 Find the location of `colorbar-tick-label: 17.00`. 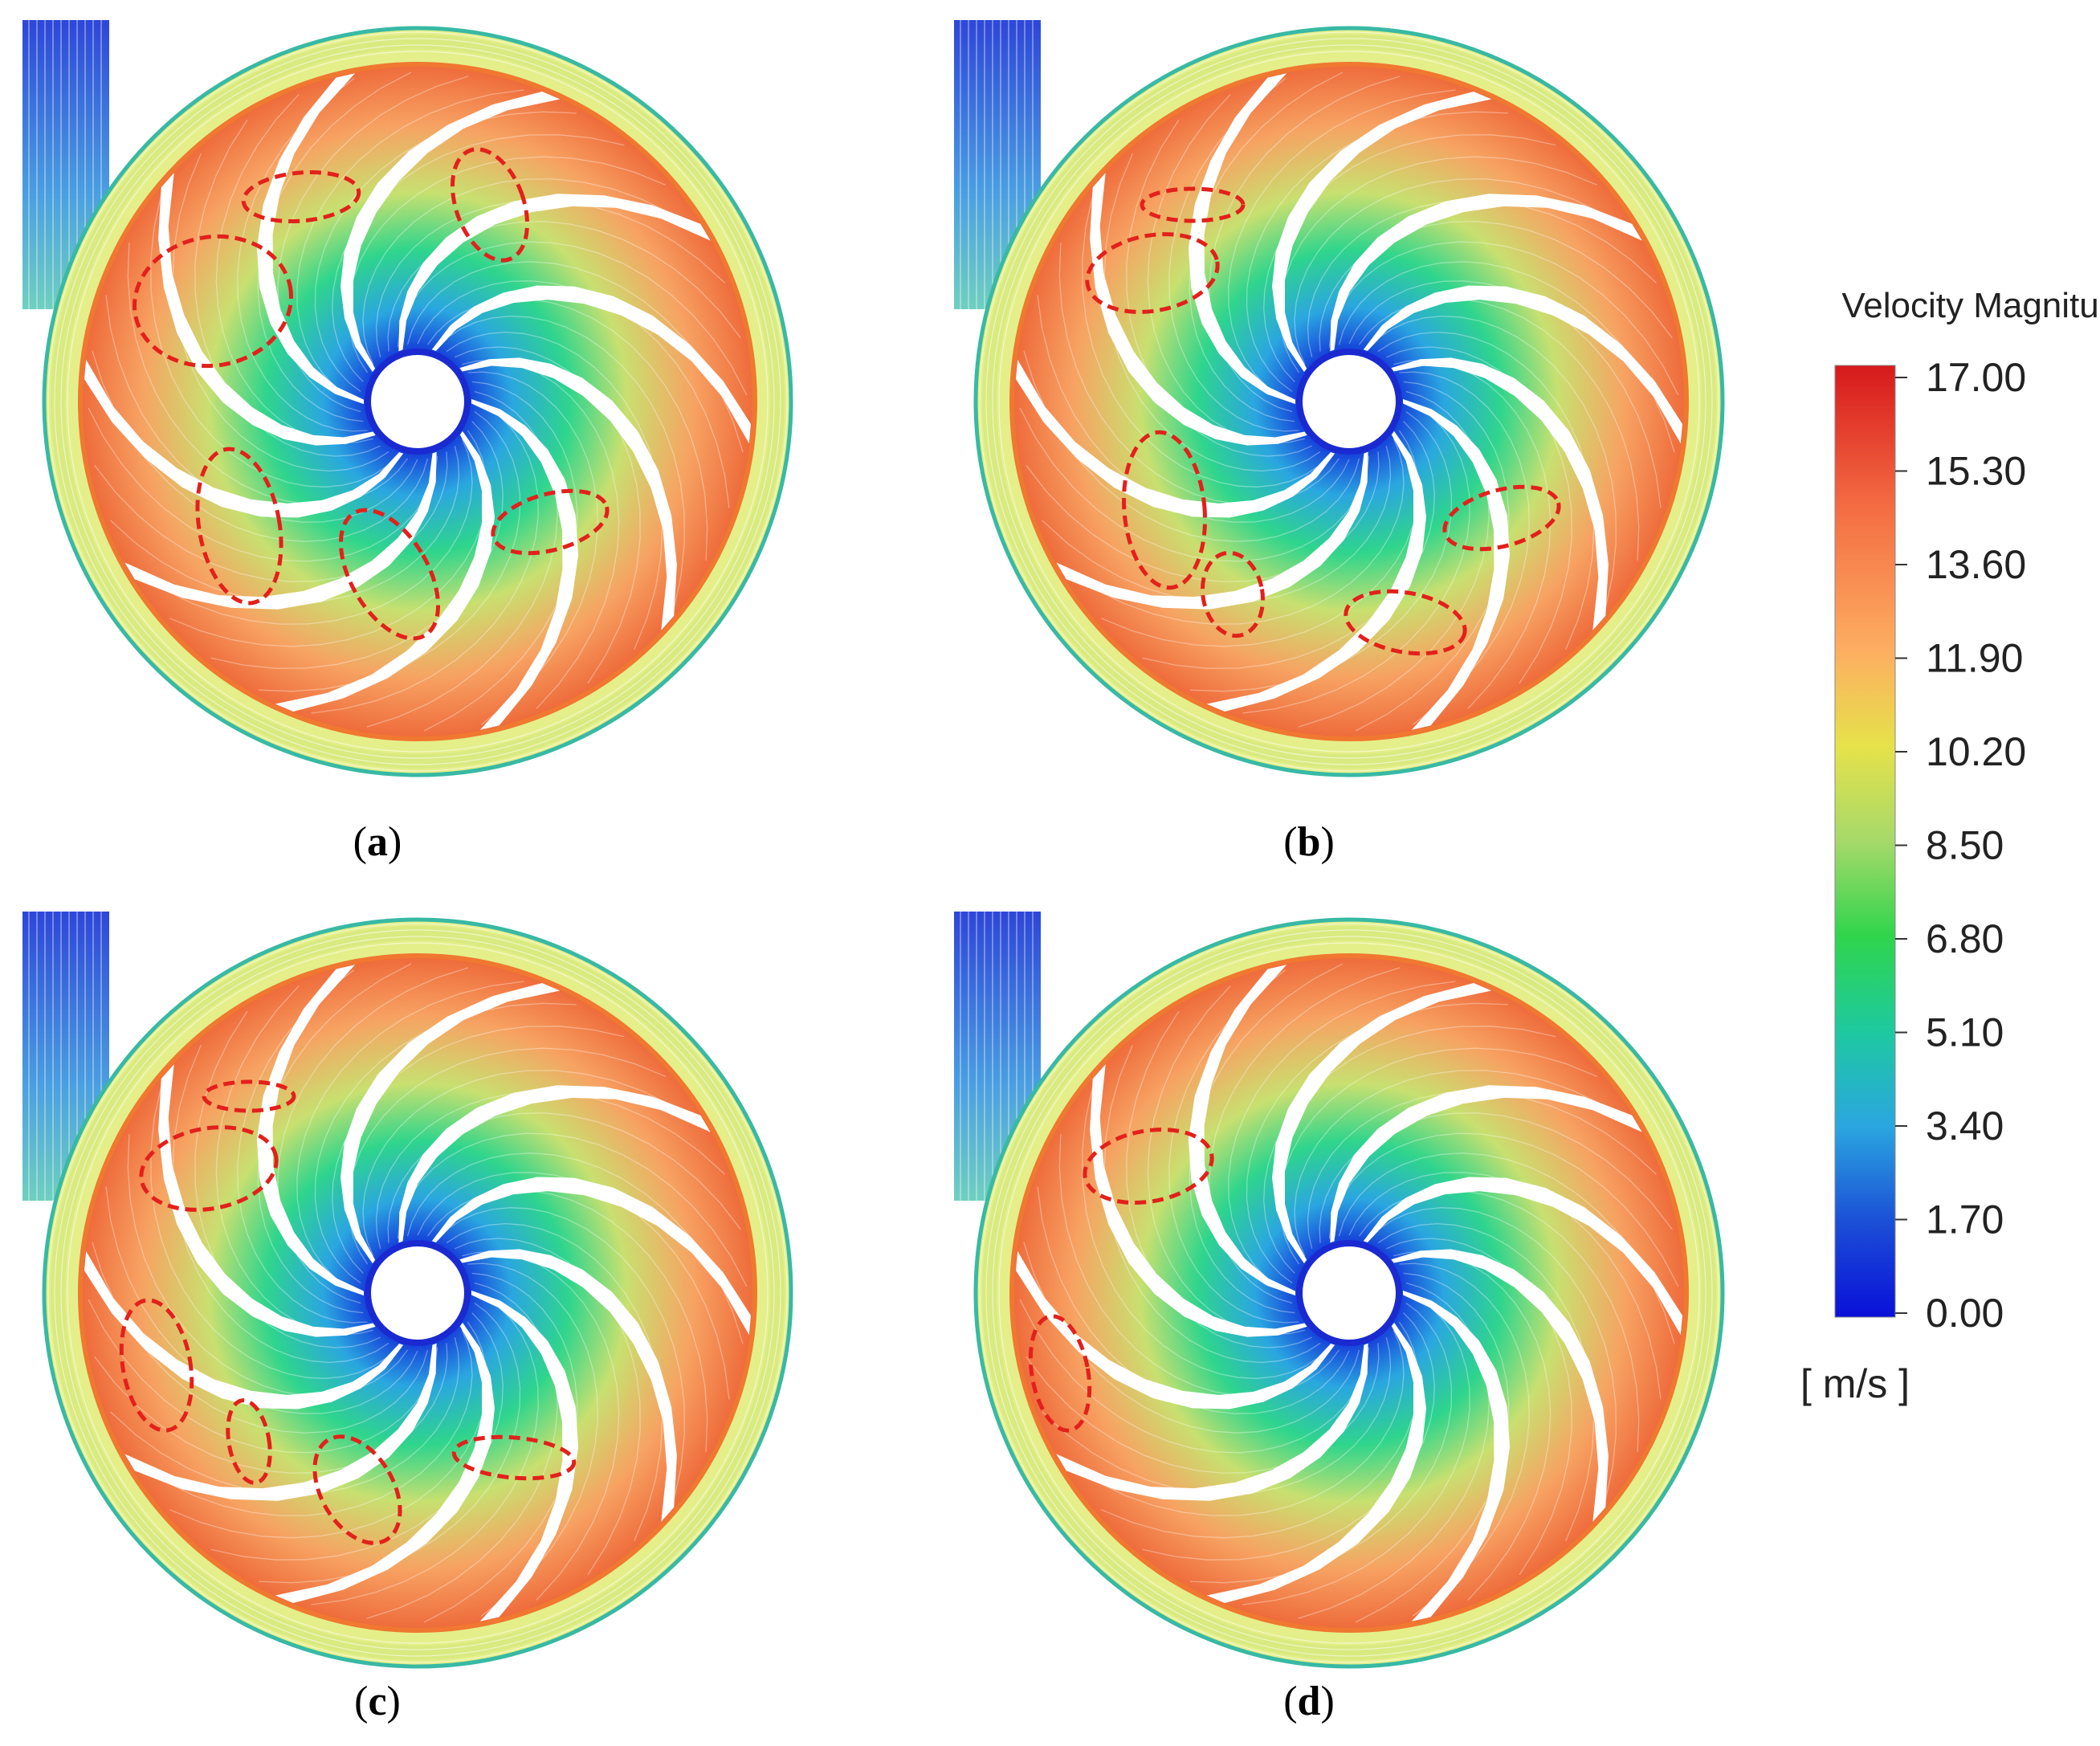

colorbar-tick-label: 17.00 is located at coordinates (1976, 377).